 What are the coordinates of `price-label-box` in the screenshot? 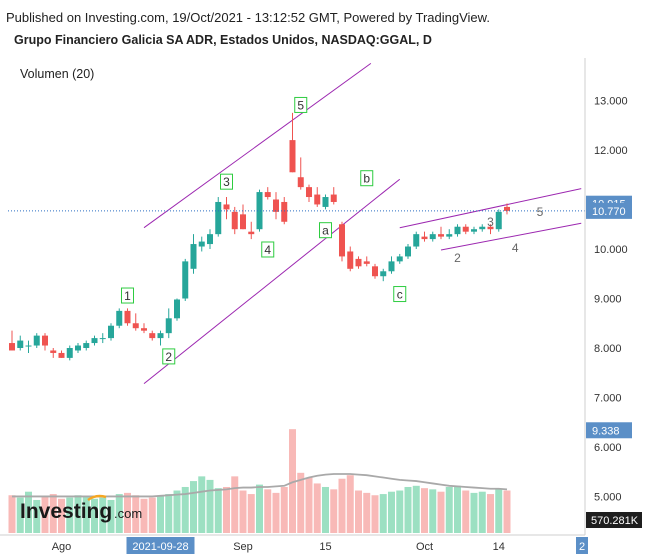 It's located at (609, 210).